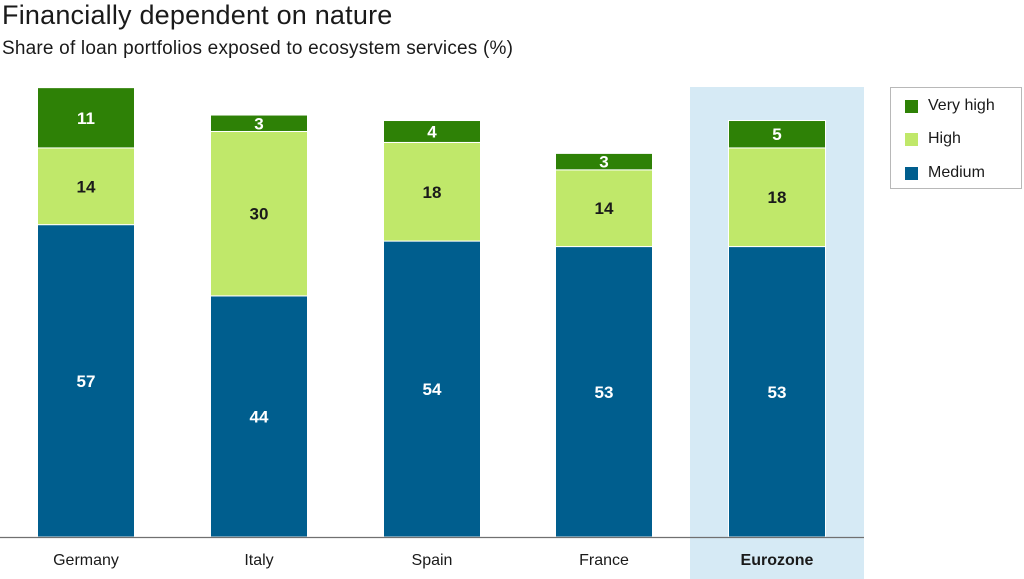 Image resolution: width=1024 pixels, height=579 pixels. What do you see at coordinates (86, 560) in the screenshot?
I see `x-tick-label-germany: Germany` at bounding box center [86, 560].